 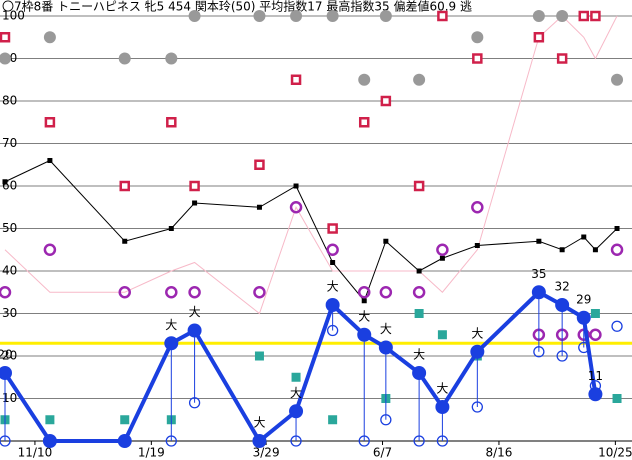 What do you see at coordinates (583, 299) in the screenshot?
I see `point-label: 29` at bounding box center [583, 299].